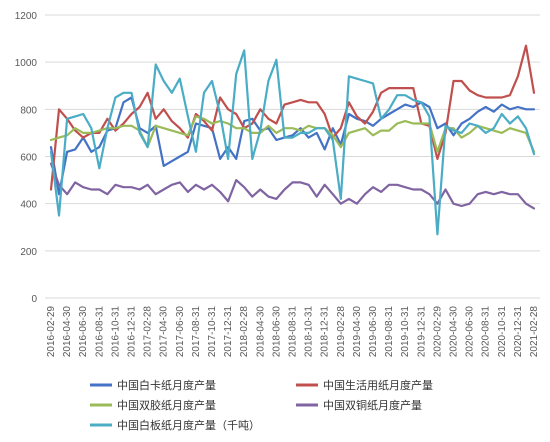 The width and height of the screenshot is (550, 442). Describe the element at coordinates (67, 332) in the screenshot. I see `x-tick-label: 2016-04-30` at that location.